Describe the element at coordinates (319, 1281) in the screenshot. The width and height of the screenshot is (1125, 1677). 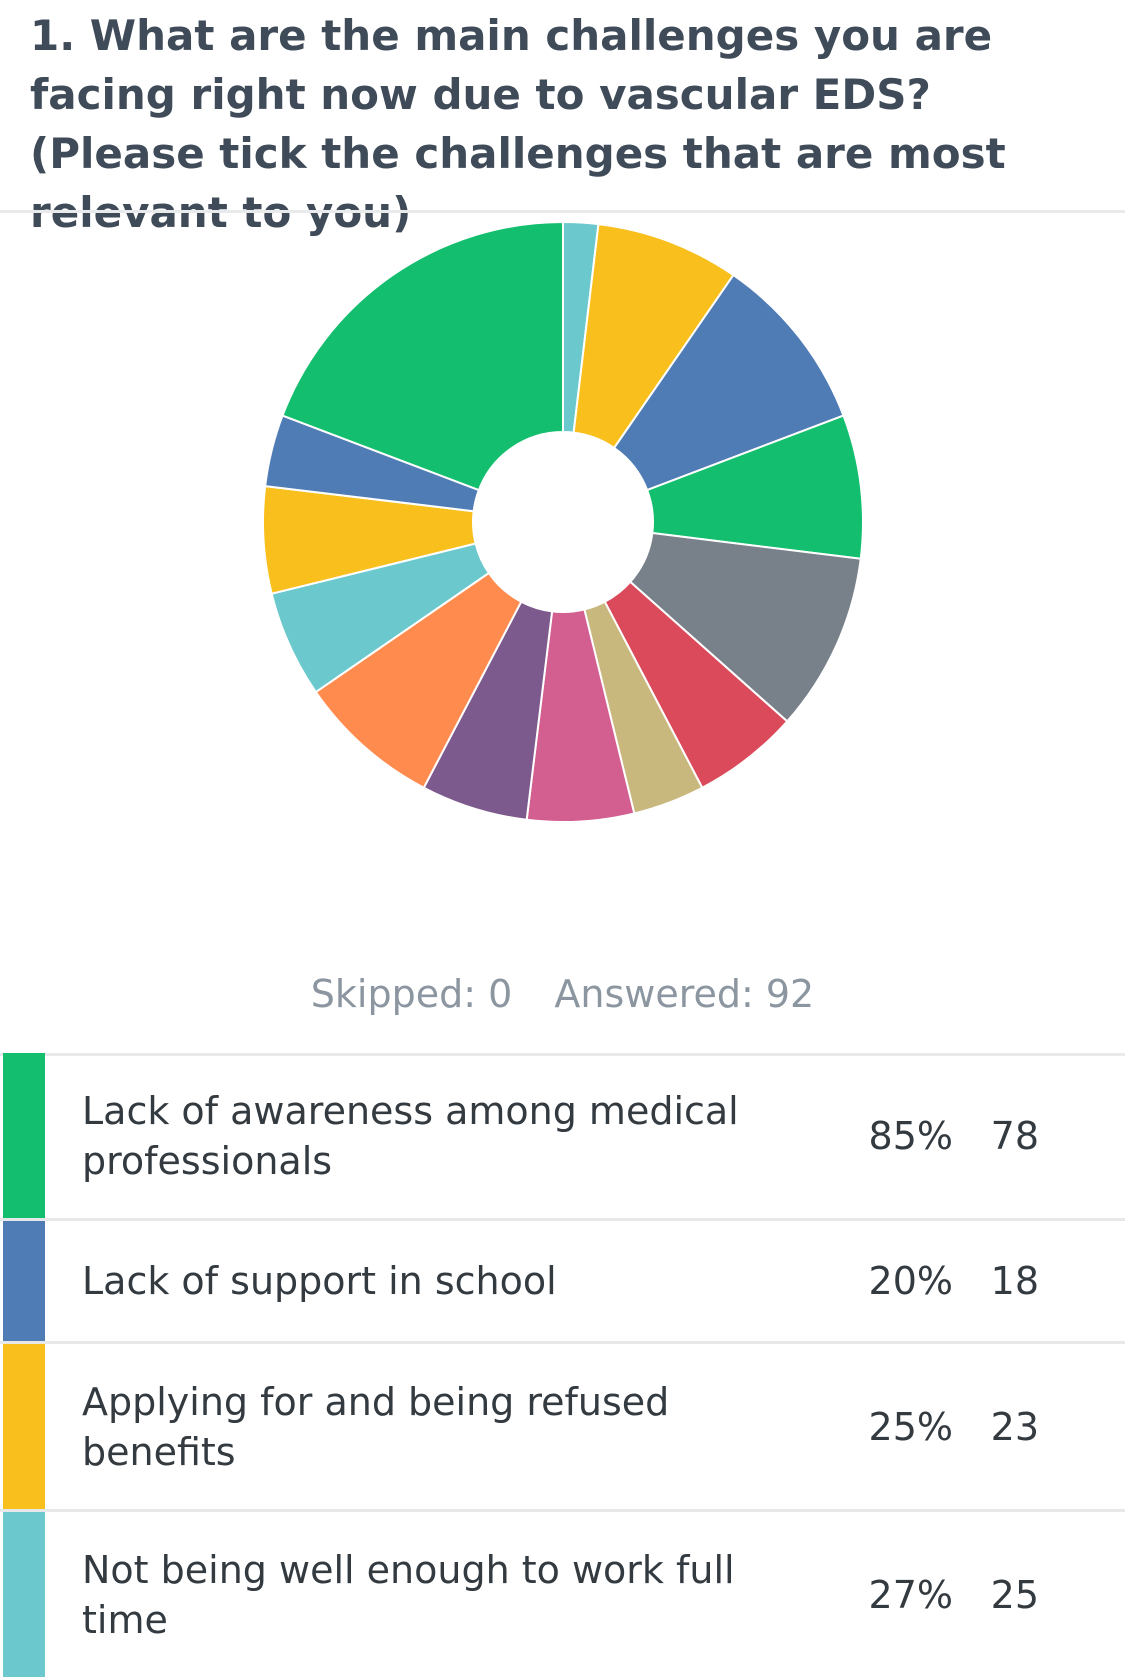
I see `answer-label: Lack of support in school` at that location.